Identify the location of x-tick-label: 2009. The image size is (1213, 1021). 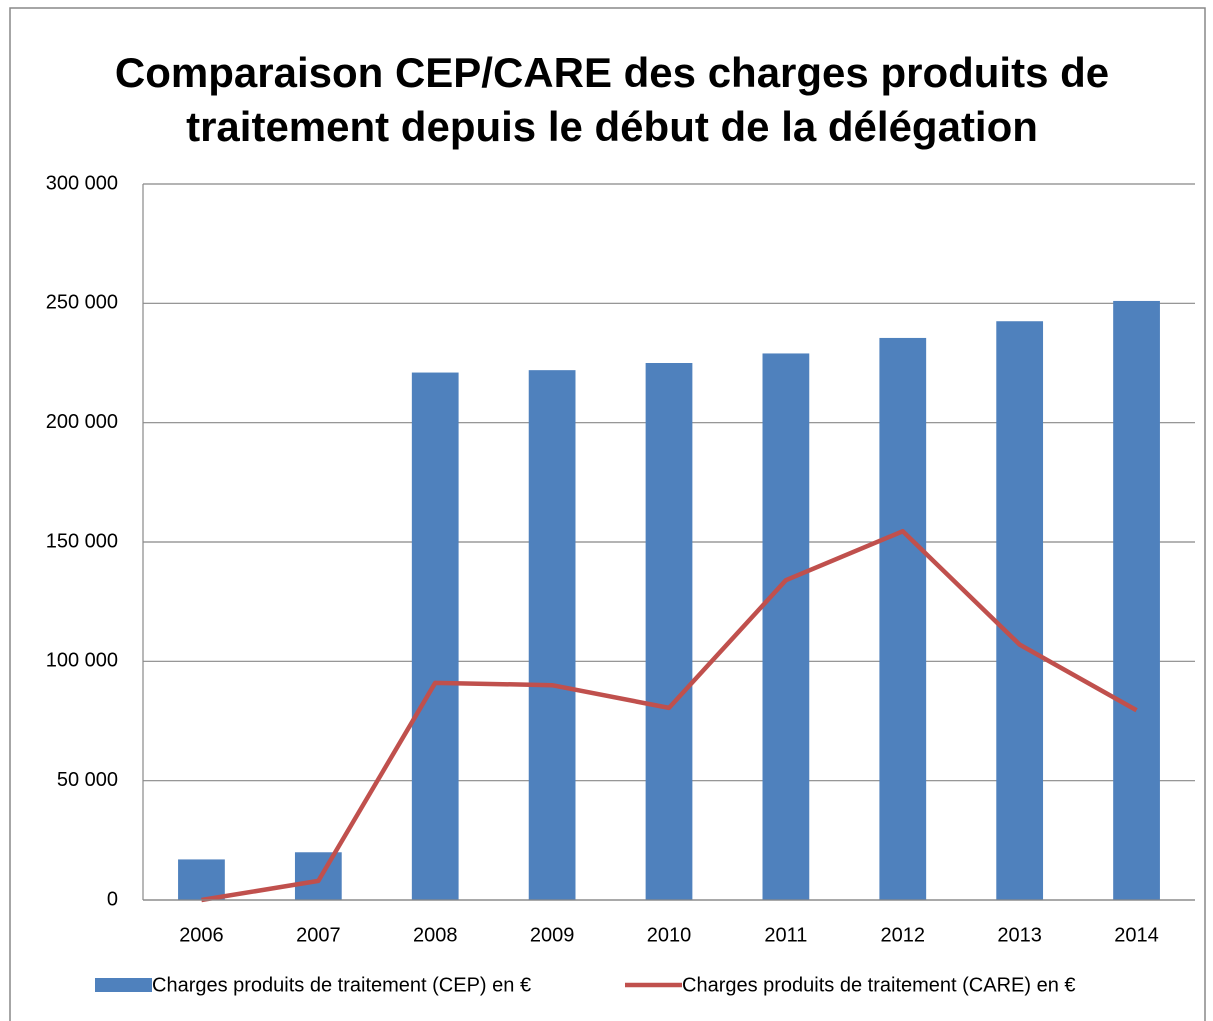
(552, 935).